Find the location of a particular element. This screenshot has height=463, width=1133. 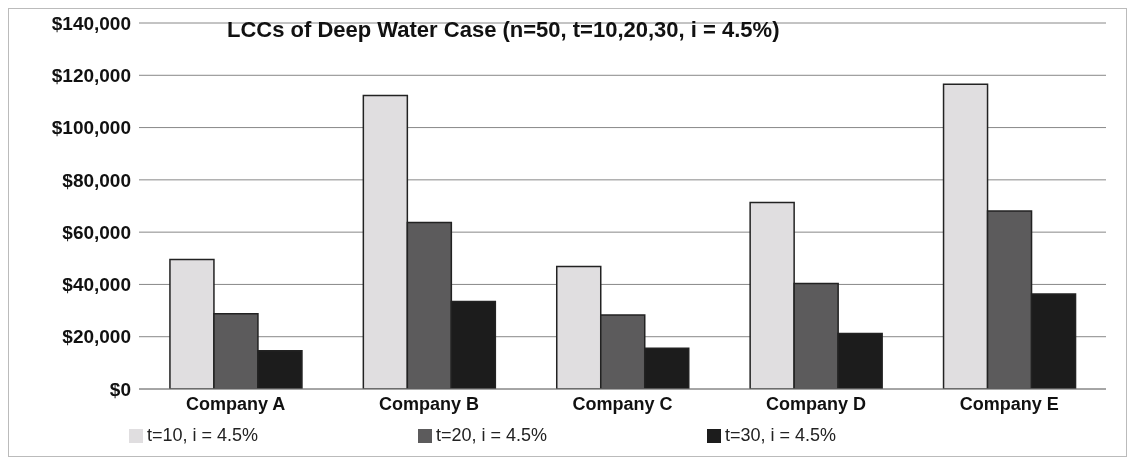

chart-title: LCCs of Deep Water Case (n=50, t=10,20,30, i = 4.5%) is located at coordinates (503, 30).